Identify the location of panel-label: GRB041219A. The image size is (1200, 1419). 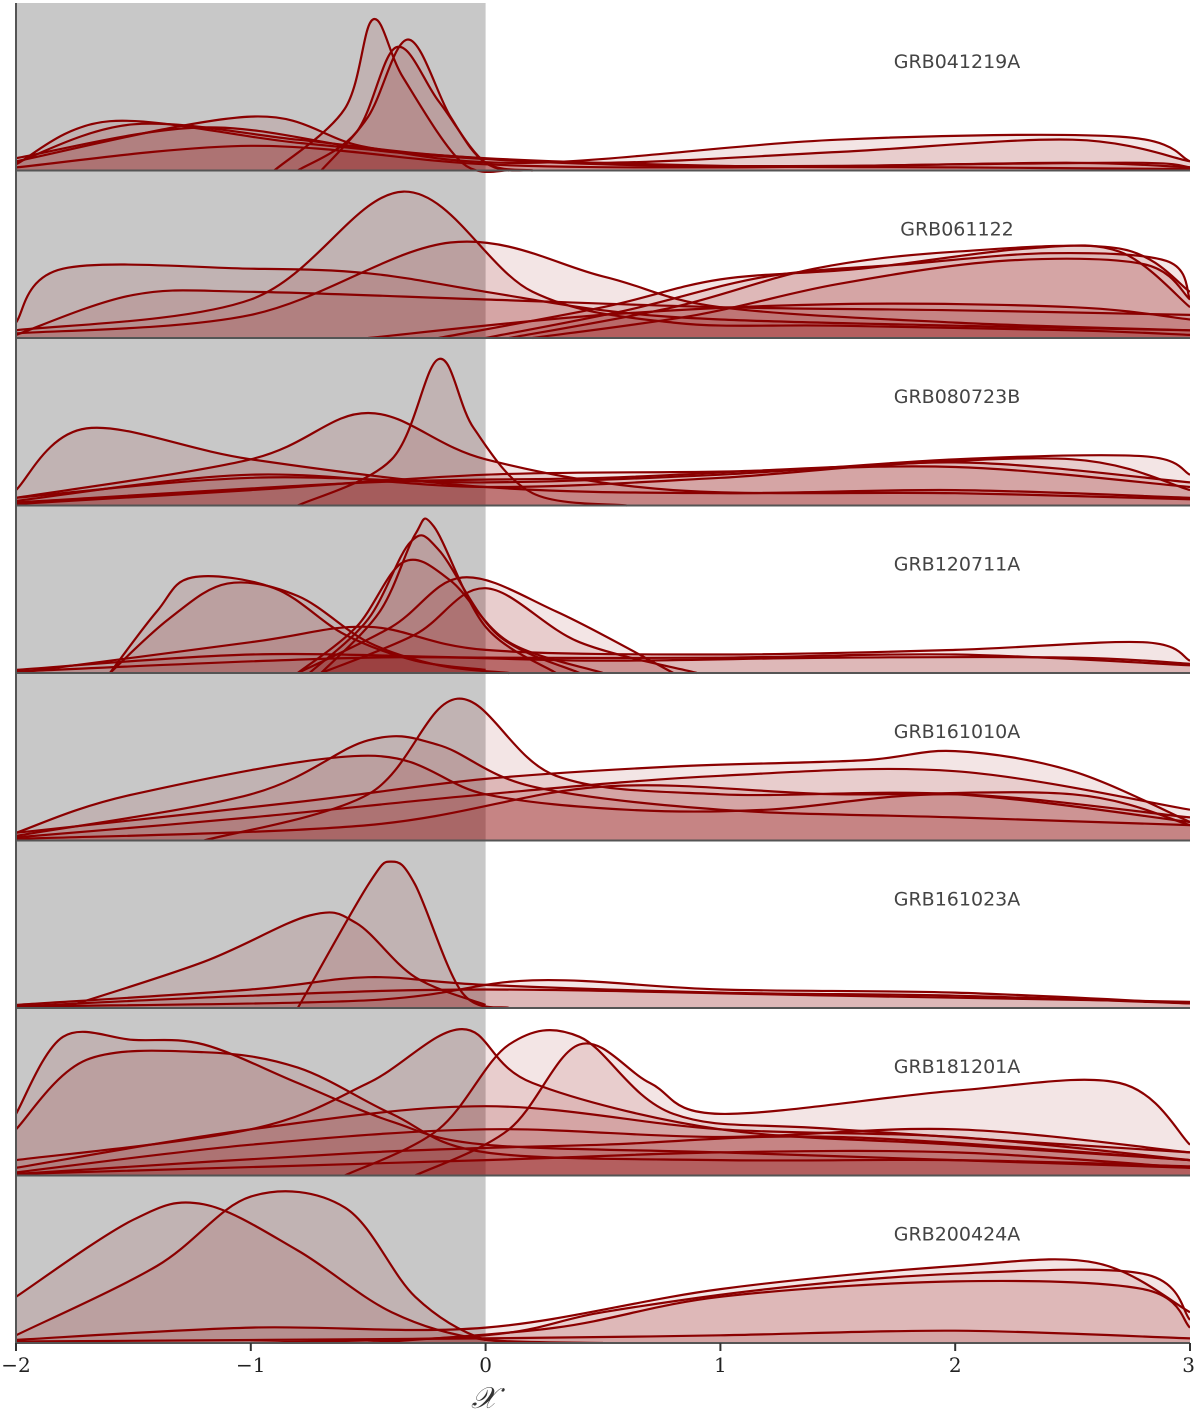
(957, 62).